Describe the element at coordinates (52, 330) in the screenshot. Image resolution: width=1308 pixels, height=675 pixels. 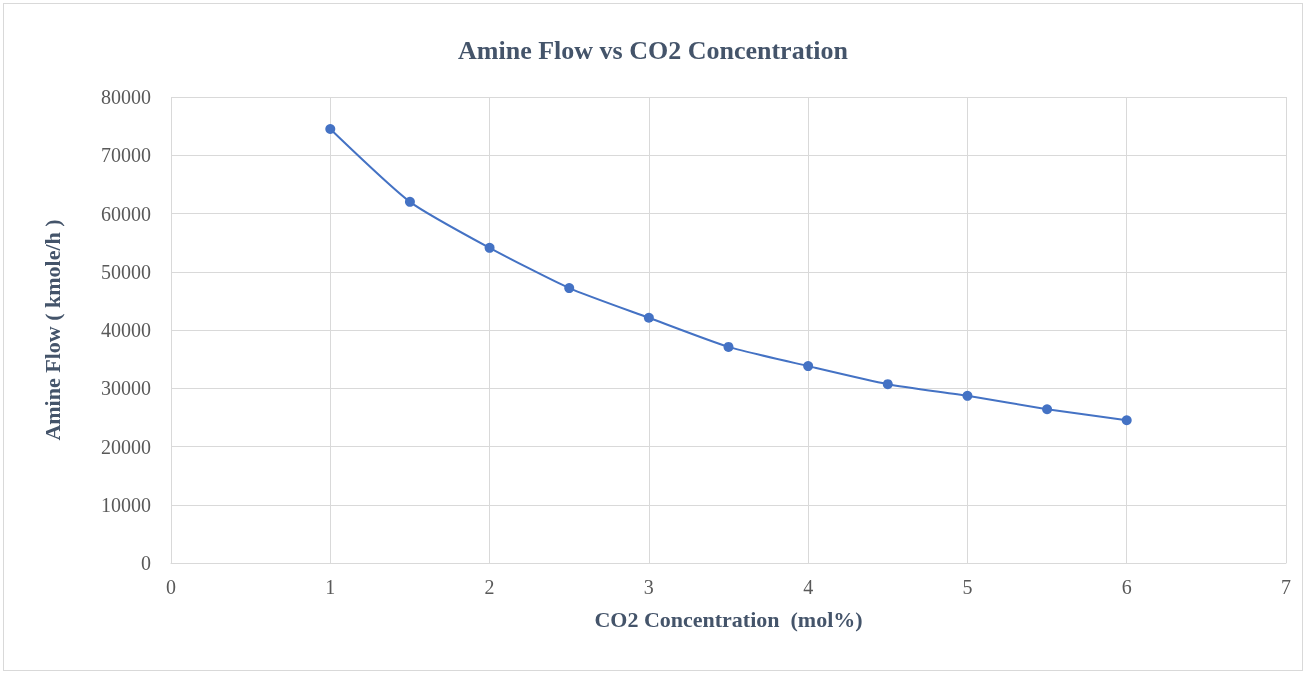
I see `y-axis-title: Amine Flow ( kmole/h )` at that location.